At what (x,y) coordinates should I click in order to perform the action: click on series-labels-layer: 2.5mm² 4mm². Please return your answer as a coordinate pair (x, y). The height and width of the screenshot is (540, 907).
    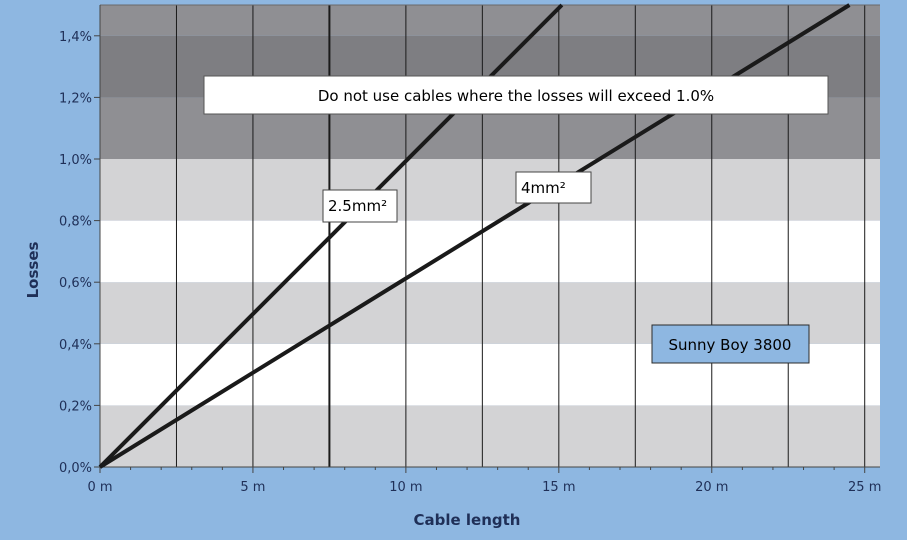
    Looking at the image, I should click on (457, 197).